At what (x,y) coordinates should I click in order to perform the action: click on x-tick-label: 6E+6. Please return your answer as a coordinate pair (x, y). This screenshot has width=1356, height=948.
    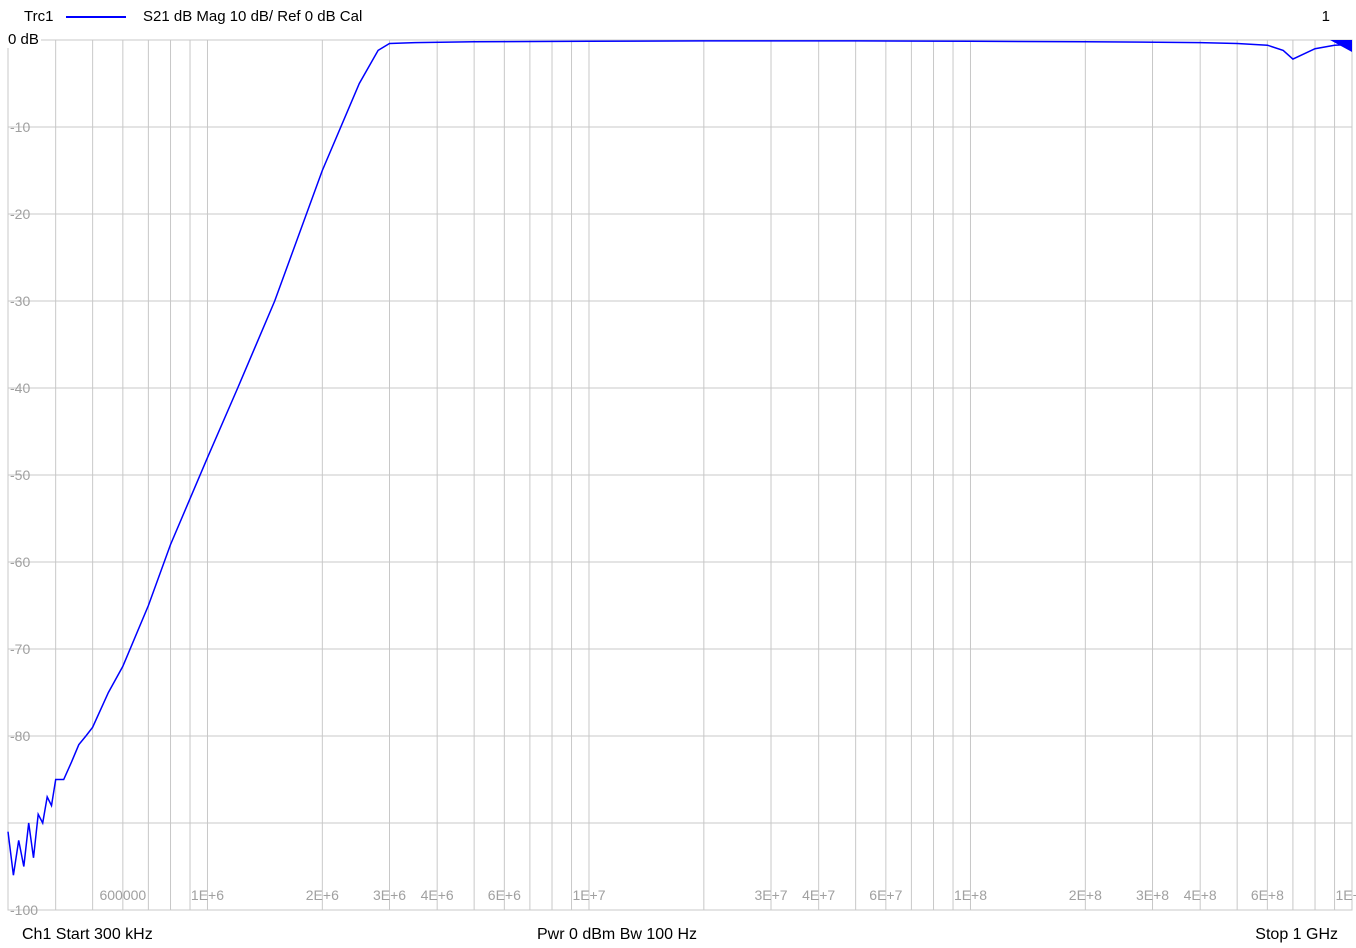
    Looking at the image, I should click on (504, 895).